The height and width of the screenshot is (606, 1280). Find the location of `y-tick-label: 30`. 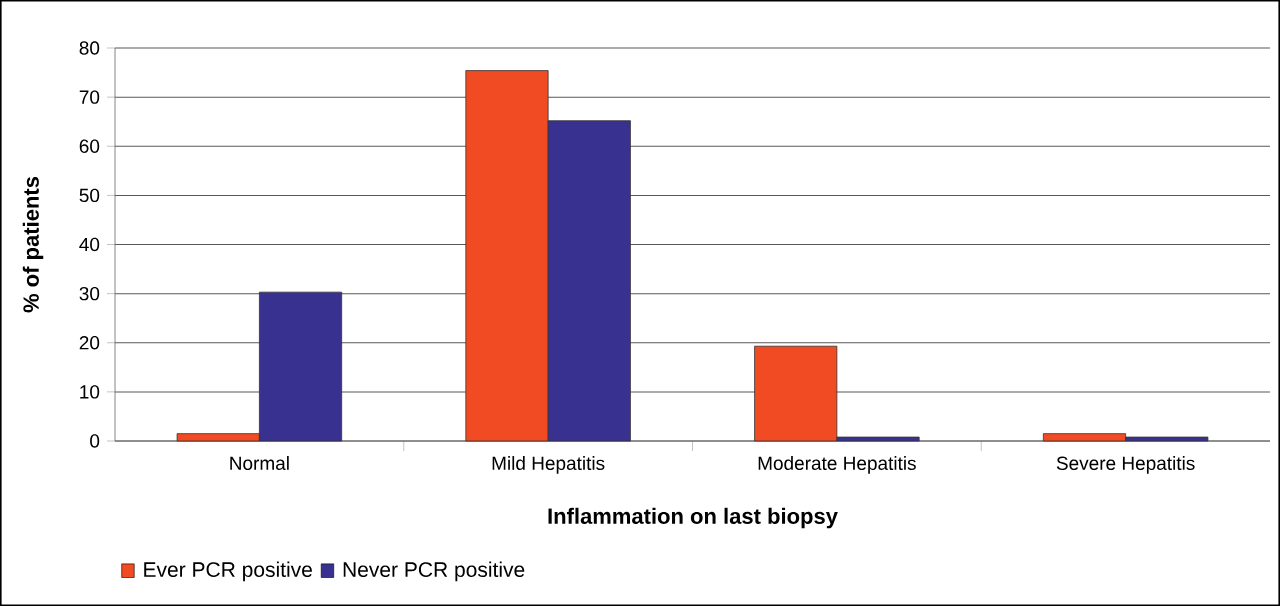

y-tick-label: 30 is located at coordinates (89, 293).